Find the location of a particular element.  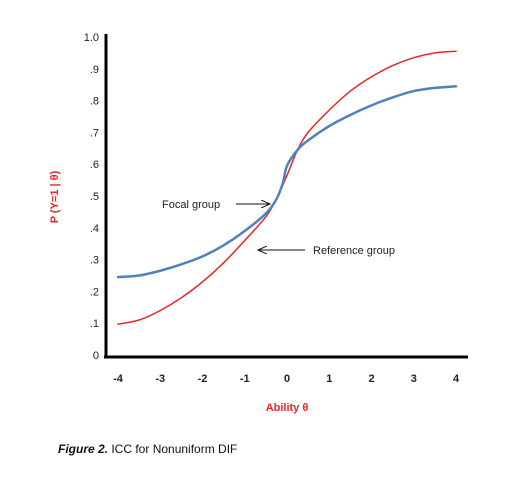

x-tick-label: 4 is located at coordinates (456, 379).